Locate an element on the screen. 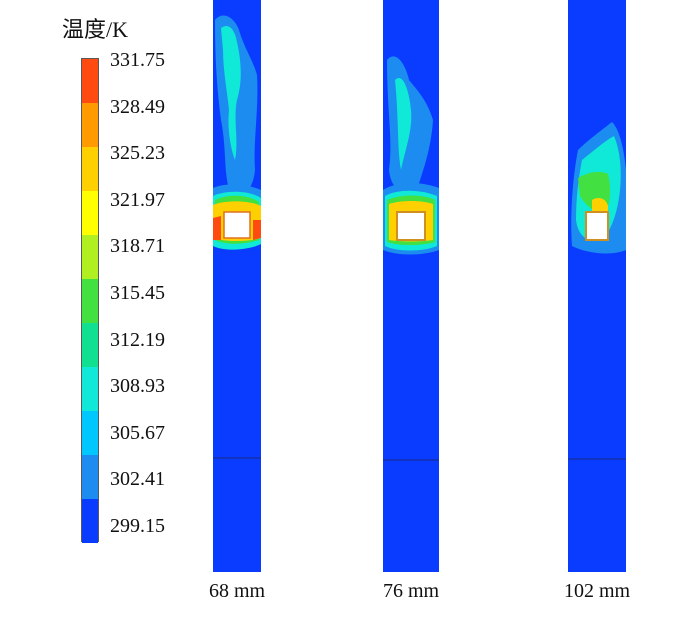 Image resolution: width=700 pixels, height=618 pixels. contour-panel-76mm is located at coordinates (411, 286).